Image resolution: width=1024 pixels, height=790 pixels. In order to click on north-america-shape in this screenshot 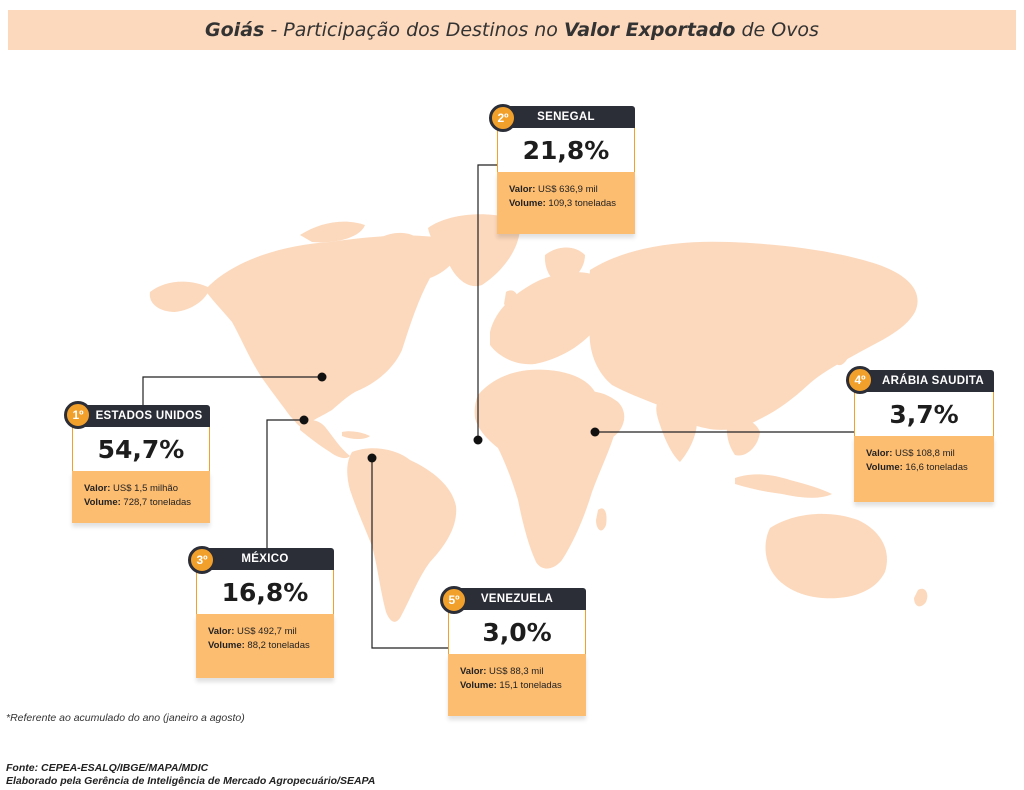, I will do `click(331, 331)`.